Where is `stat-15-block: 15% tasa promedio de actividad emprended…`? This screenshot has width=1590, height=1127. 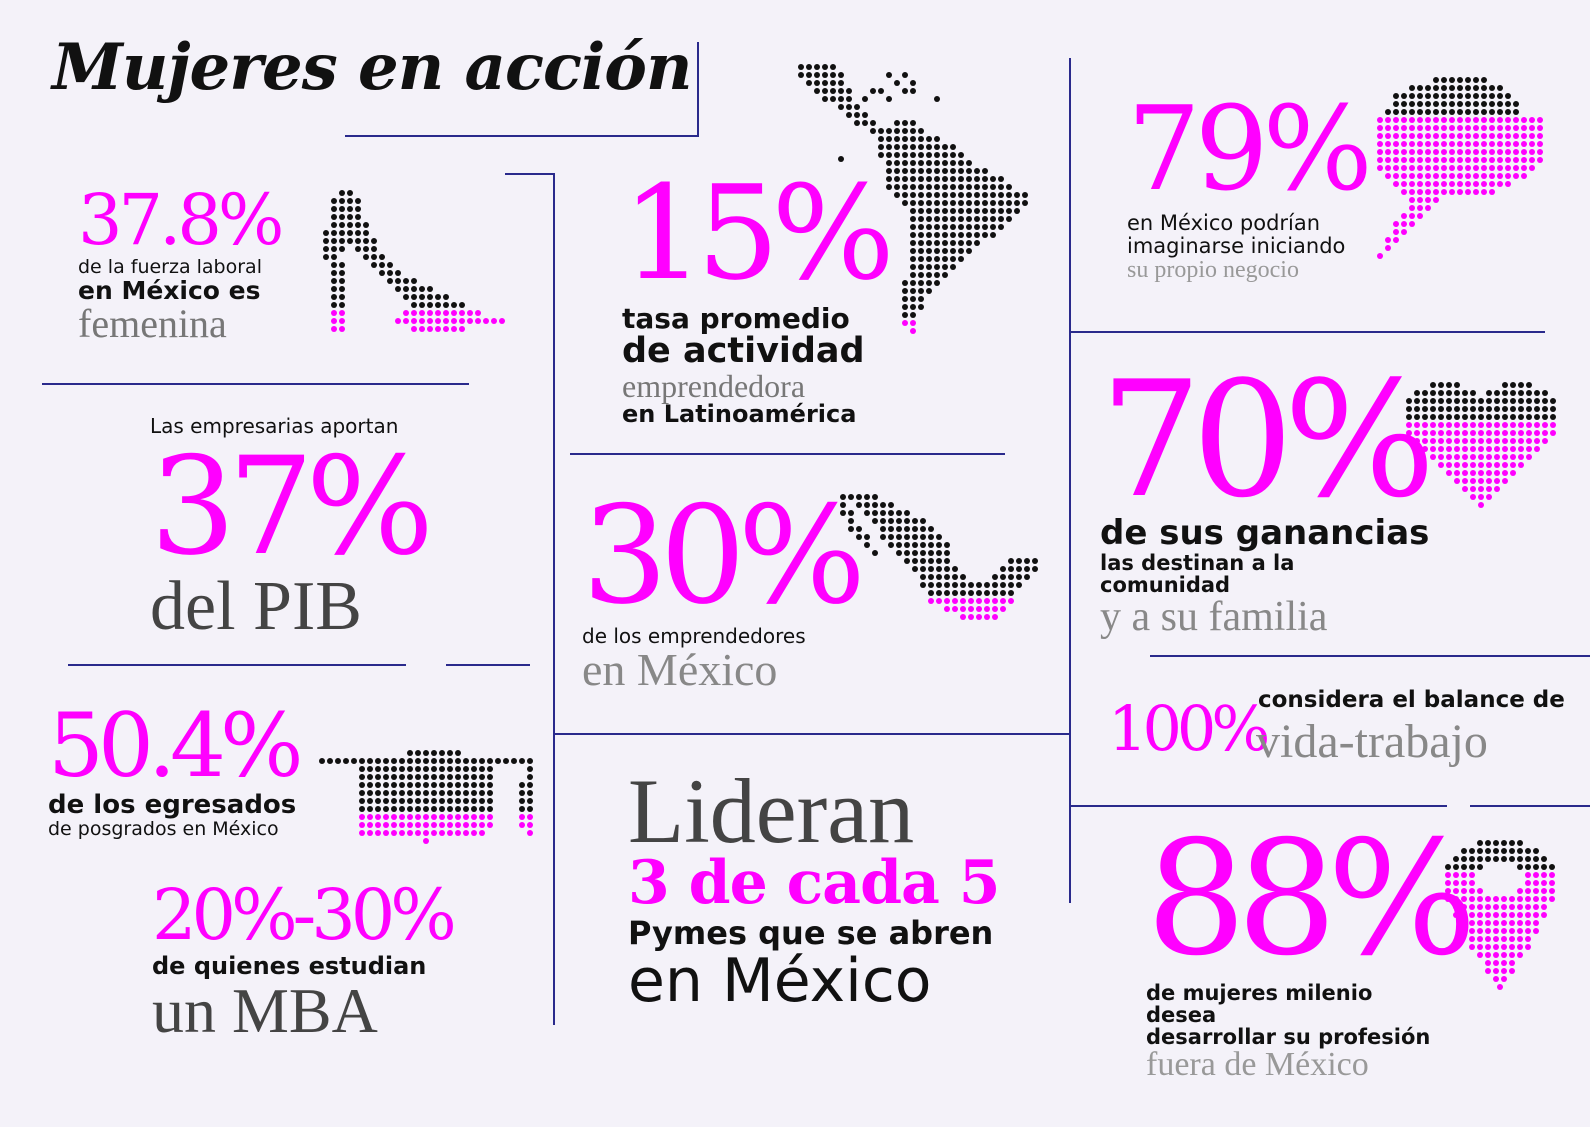
stat-15-block: 15% tasa promedio de actividad emprended… is located at coordinates (758, 293).